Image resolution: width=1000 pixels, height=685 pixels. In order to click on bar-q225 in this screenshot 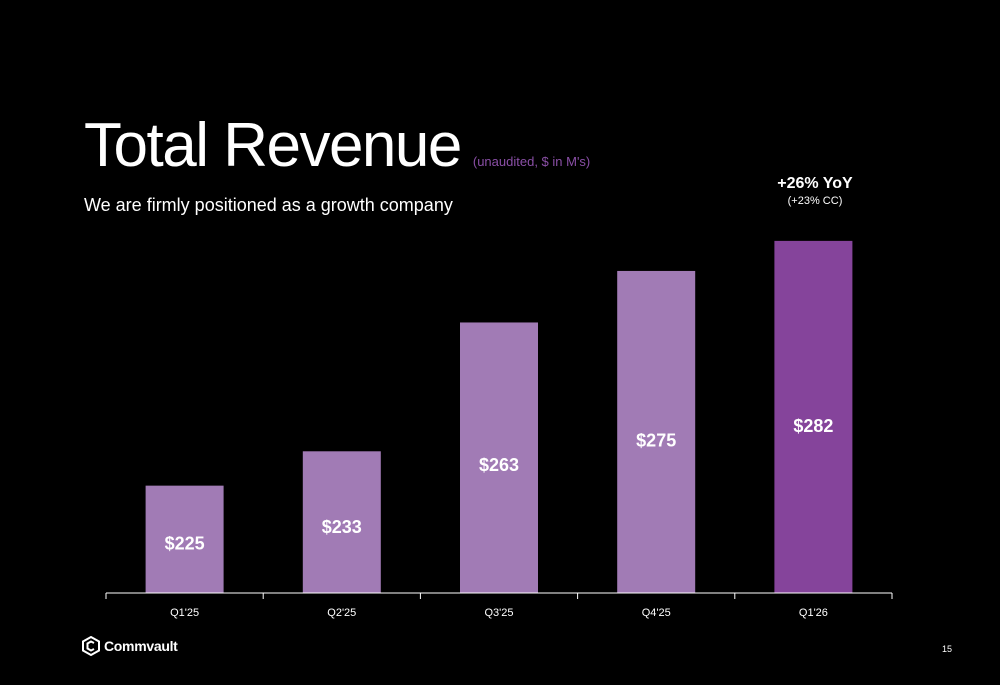, I will do `click(341, 522)`.